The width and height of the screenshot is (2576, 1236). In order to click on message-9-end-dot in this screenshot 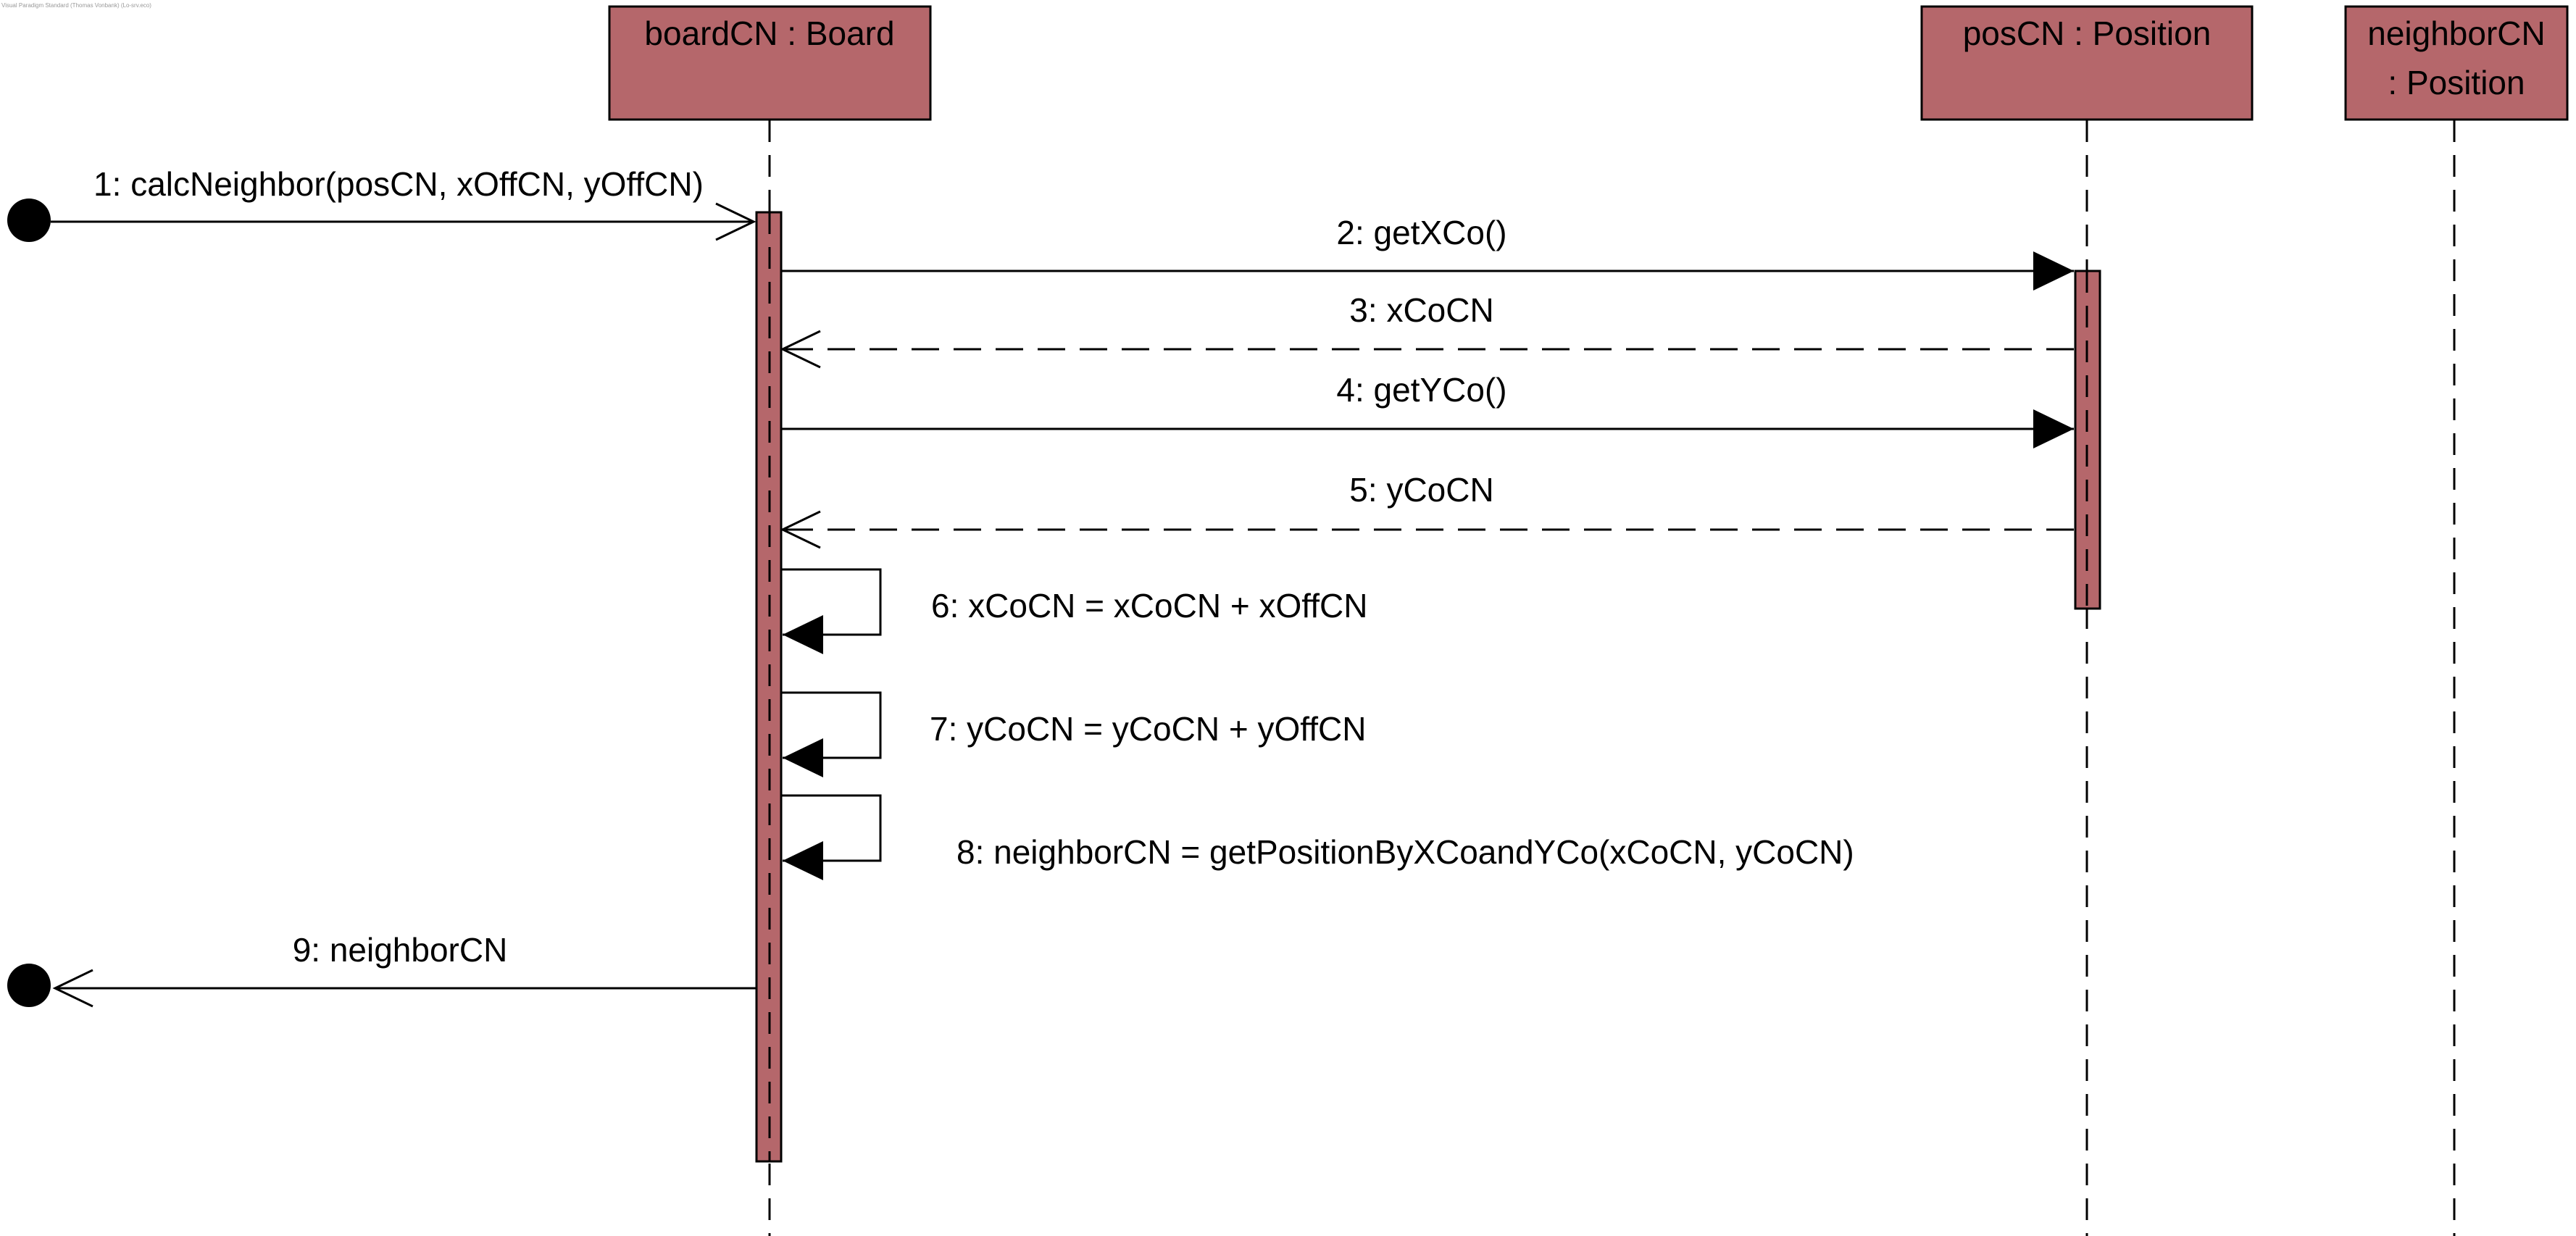, I will do `click(29, 985)`.